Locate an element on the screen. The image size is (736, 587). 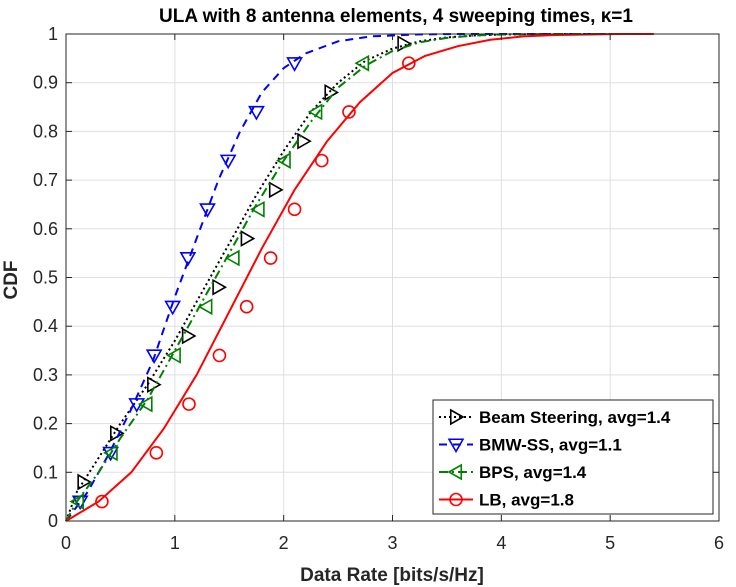
legend-label: LB, avg=1.8 is located at coordinates (526, 500).